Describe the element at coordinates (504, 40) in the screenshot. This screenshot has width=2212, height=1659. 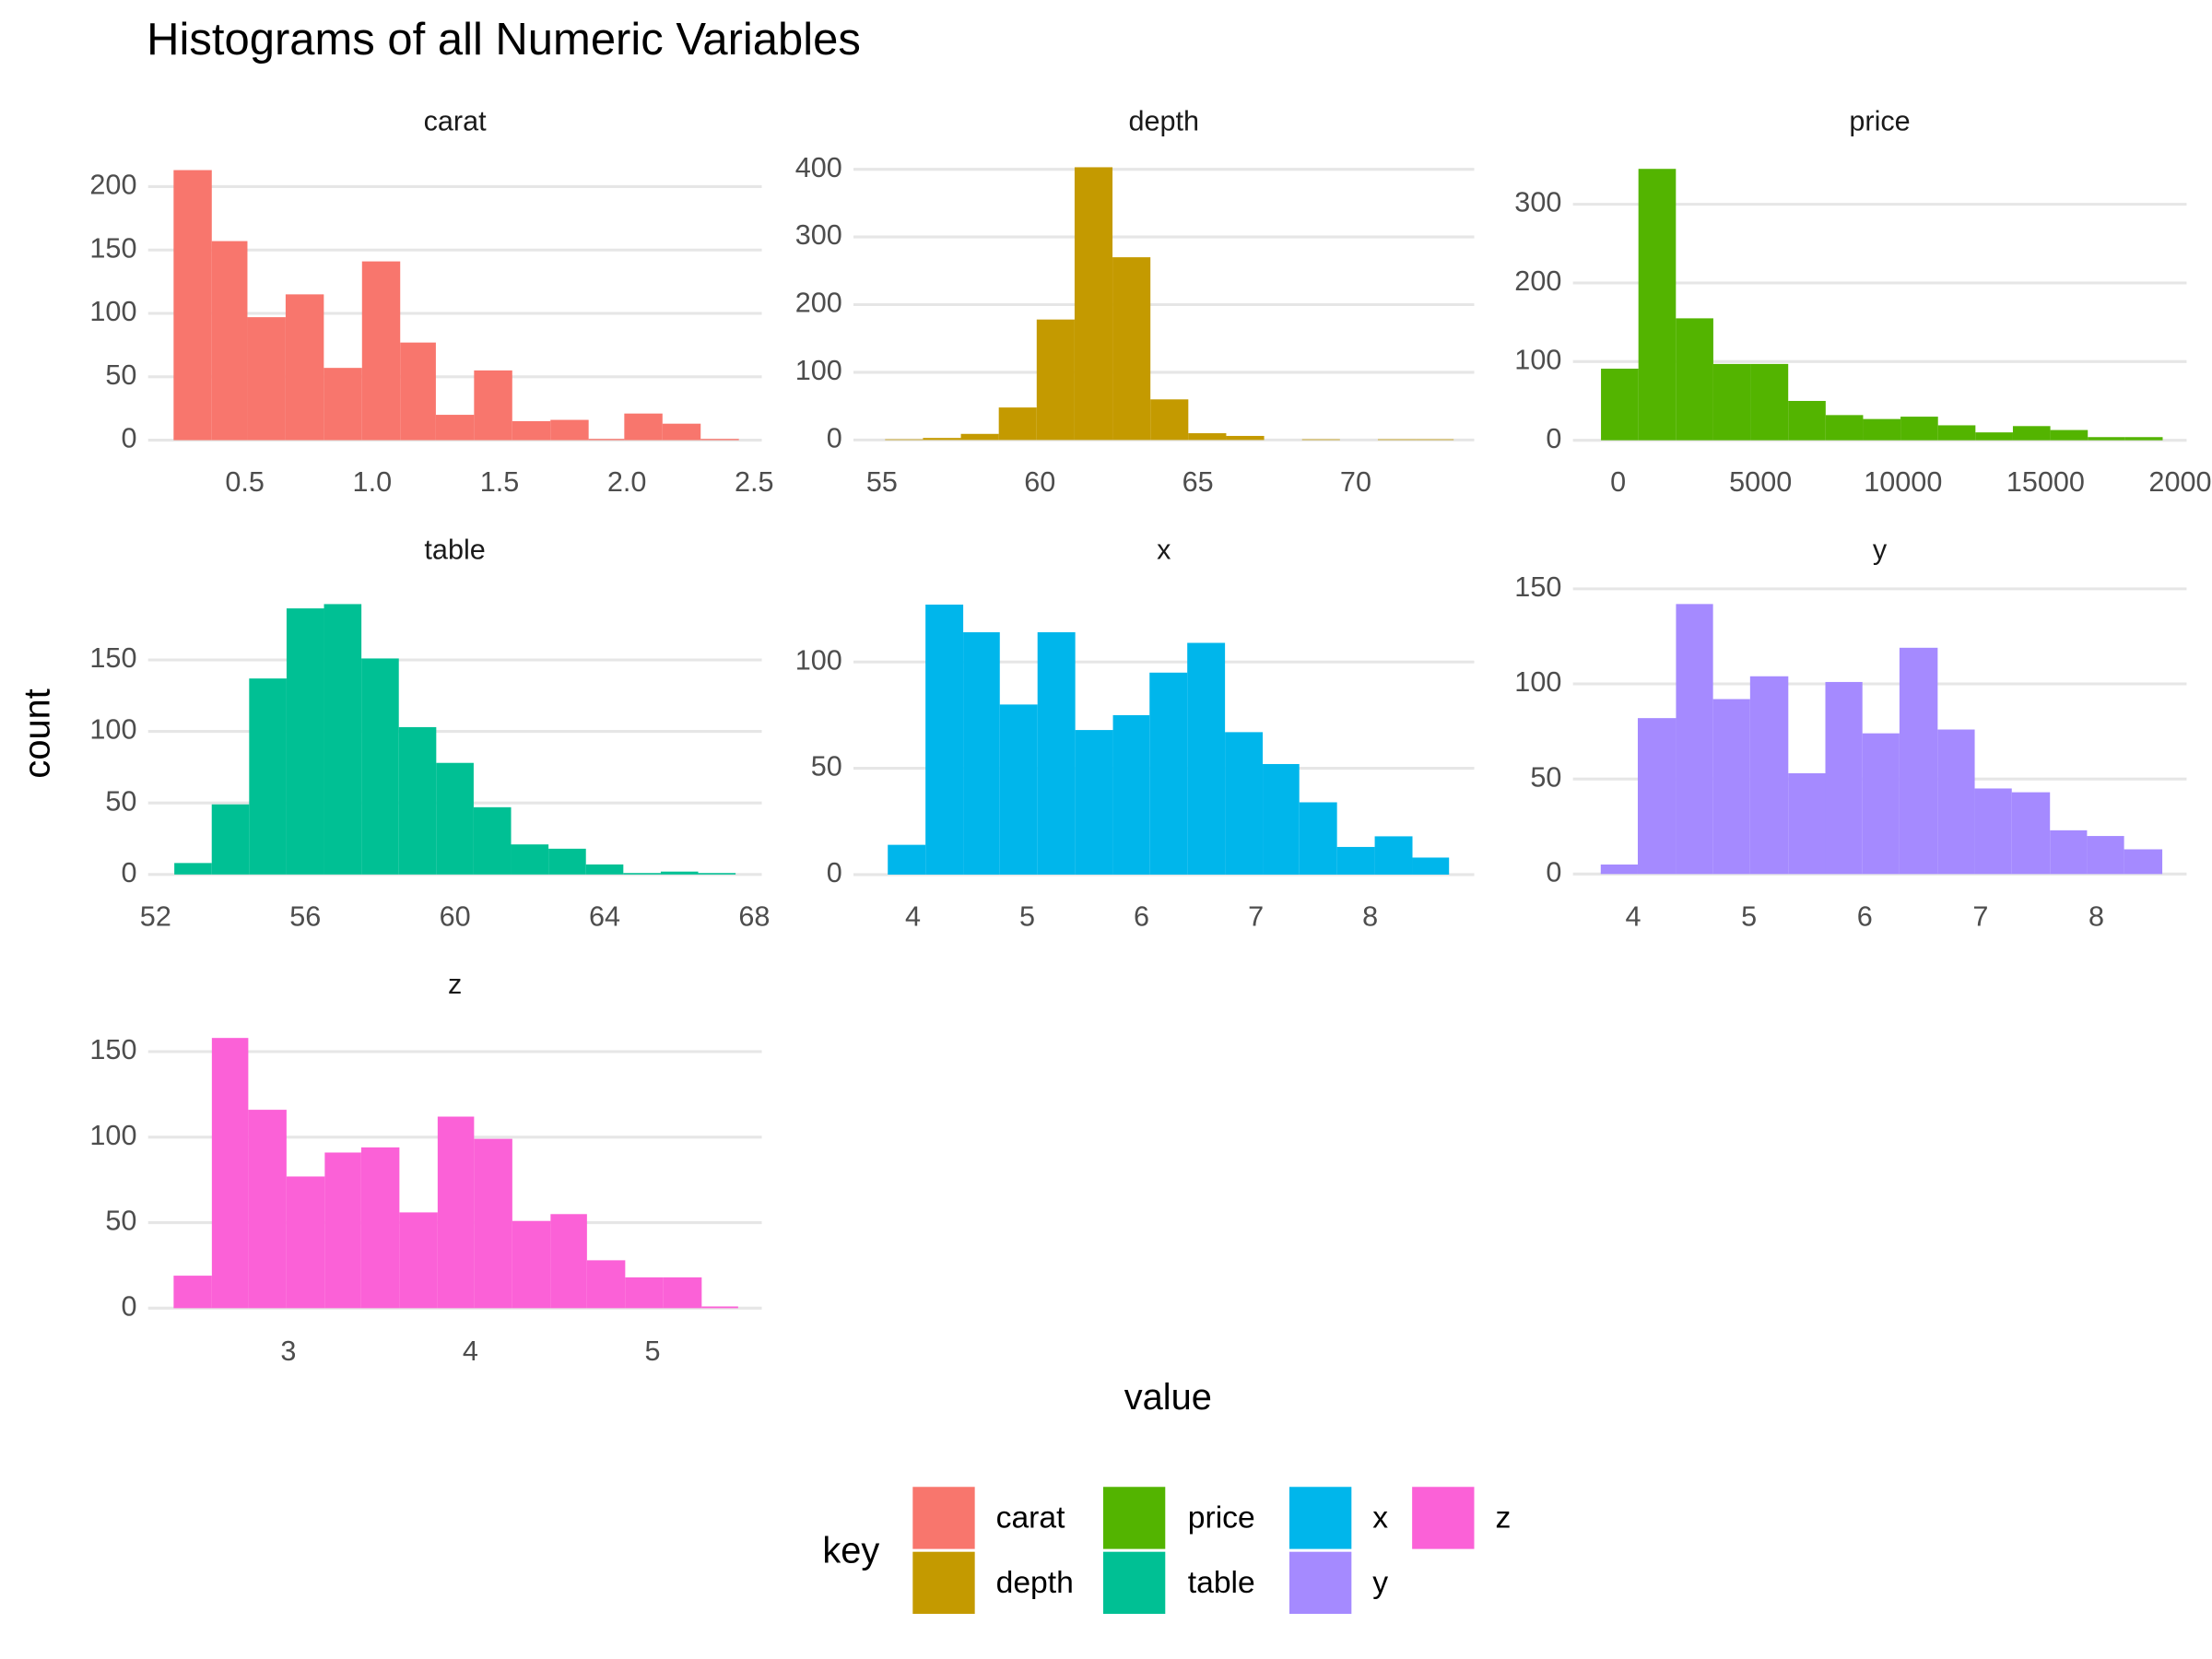
I see `chart-title: Histograms of all Numeric Variables` at that location.